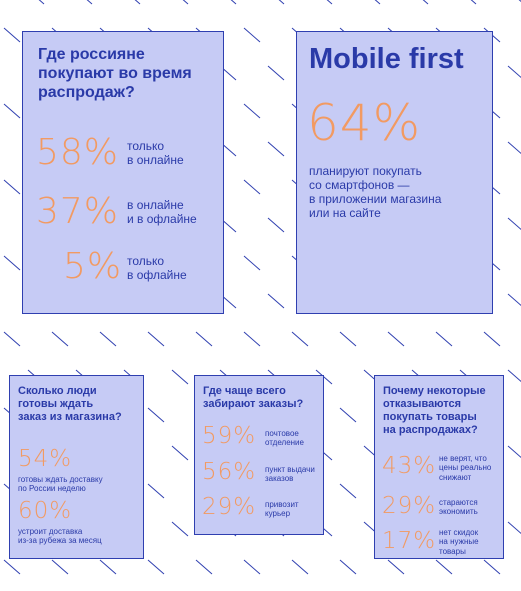  What do you see at coordinates (162, 212) in the screenshot?
I see `stat-both-label: в онлайне и в офлайне` at bounding box center [162, 212].